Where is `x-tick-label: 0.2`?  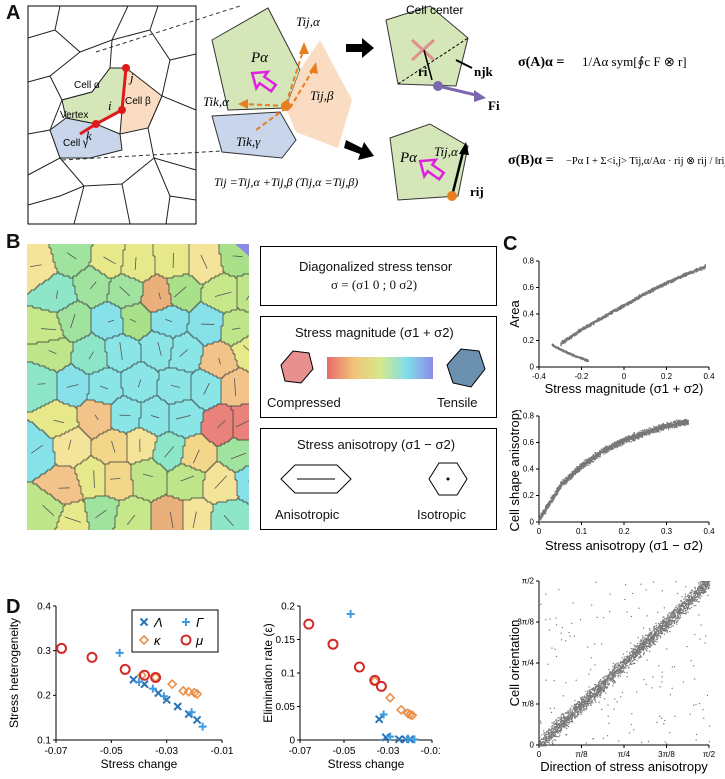
x-tick-label: 0.2 is located at coordinates (624, 531).